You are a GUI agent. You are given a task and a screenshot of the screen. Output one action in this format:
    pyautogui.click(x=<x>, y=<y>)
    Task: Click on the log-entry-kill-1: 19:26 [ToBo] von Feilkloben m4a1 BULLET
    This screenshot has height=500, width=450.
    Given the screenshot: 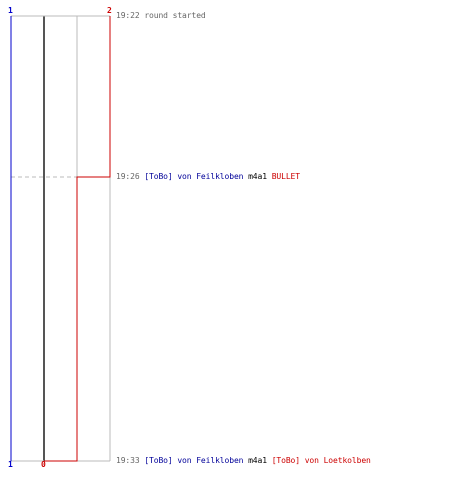 What is the action you would take?
    pyautogui.click(x=208, y=177)
    